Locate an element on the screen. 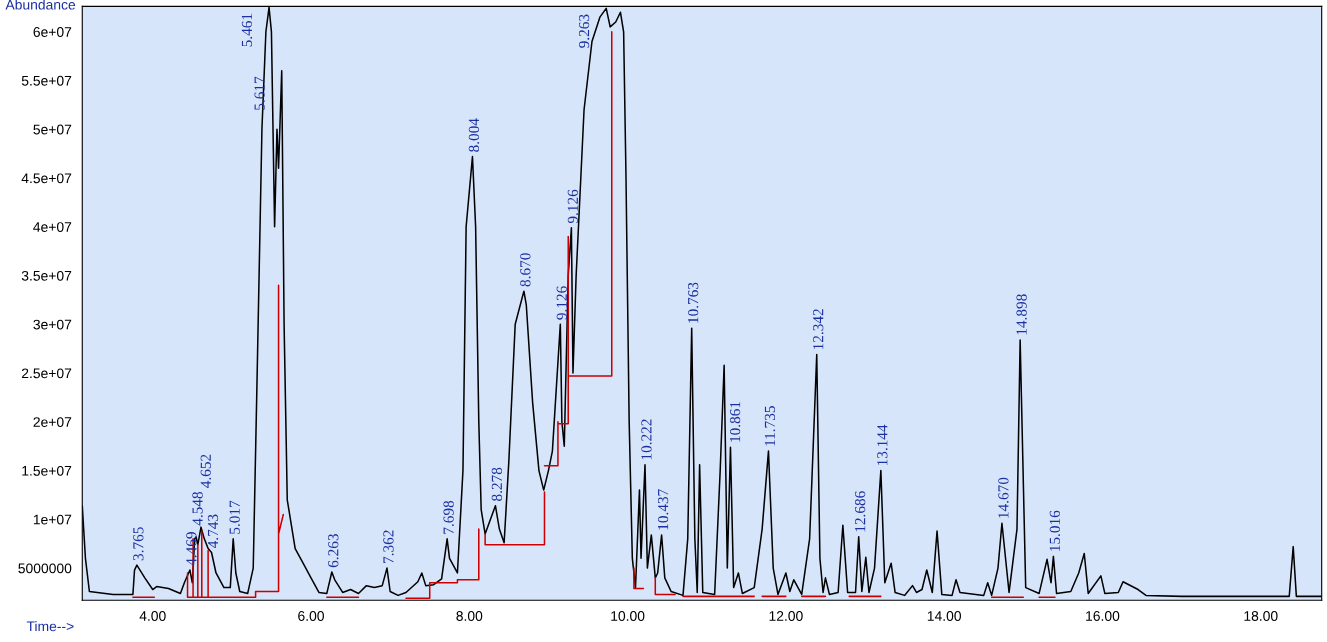 This screenshot has width=1327, height=642. y-axis-title: Abundance is located at coordinates (40, 5).